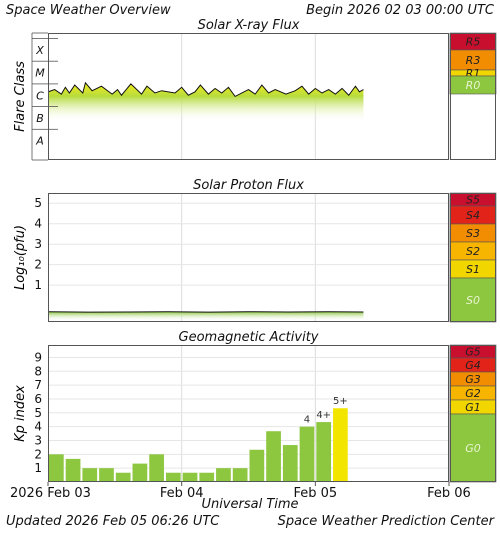  What do you see at coordinates (473, 233) in the screenshot?
I see `srad-scale-label-s3: S3` at bounding box center [473, 233].